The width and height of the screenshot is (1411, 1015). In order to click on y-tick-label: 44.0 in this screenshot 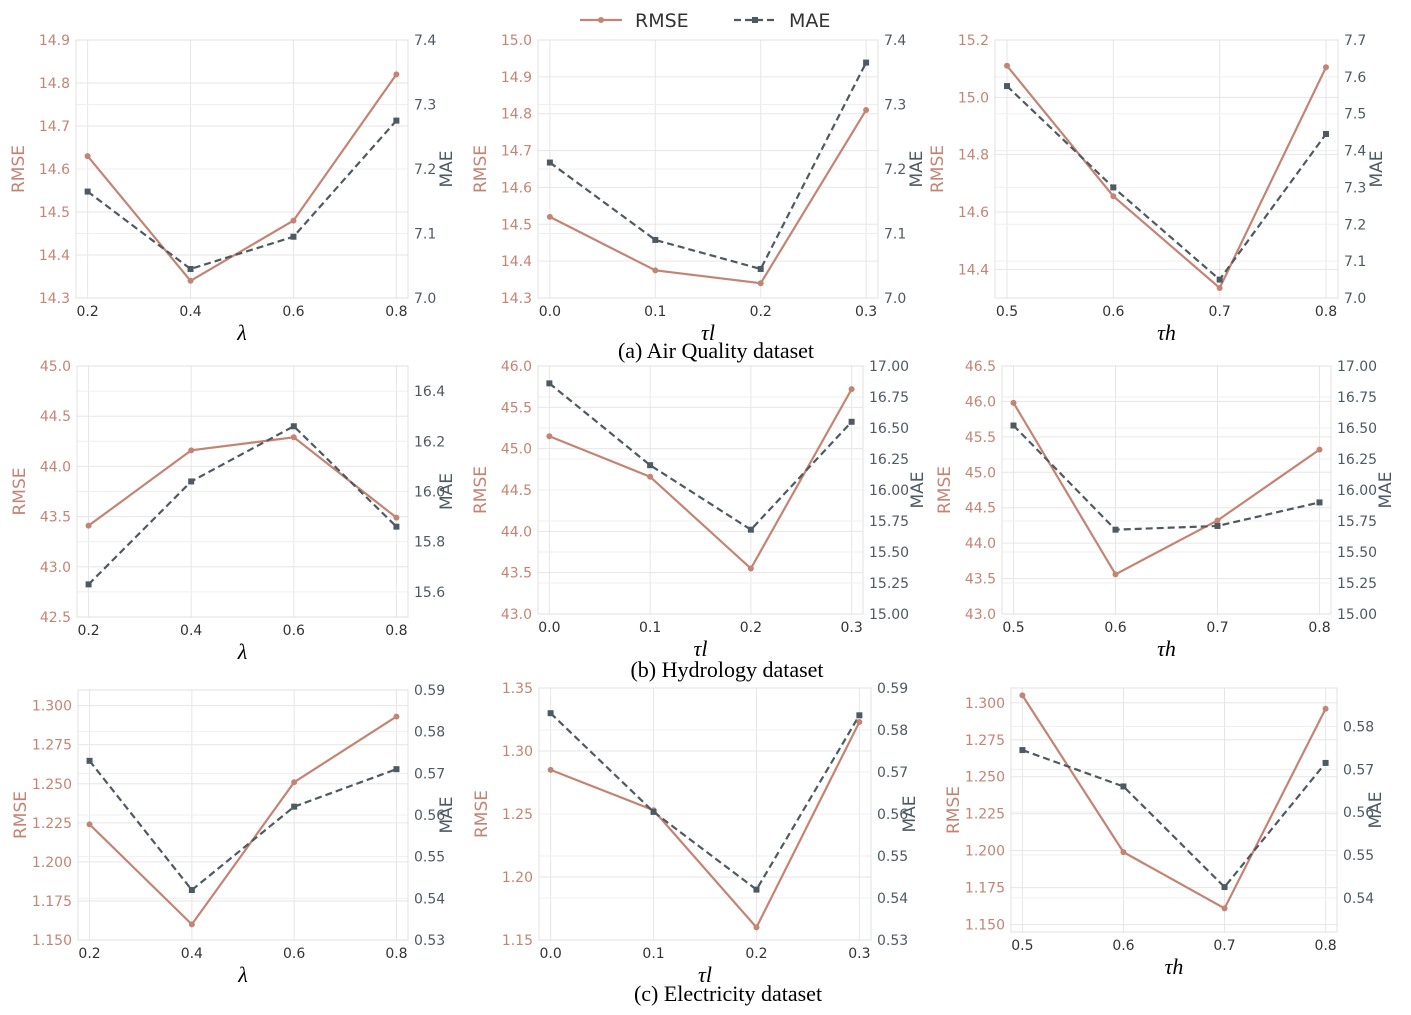, I will do `click(55, 467)`.